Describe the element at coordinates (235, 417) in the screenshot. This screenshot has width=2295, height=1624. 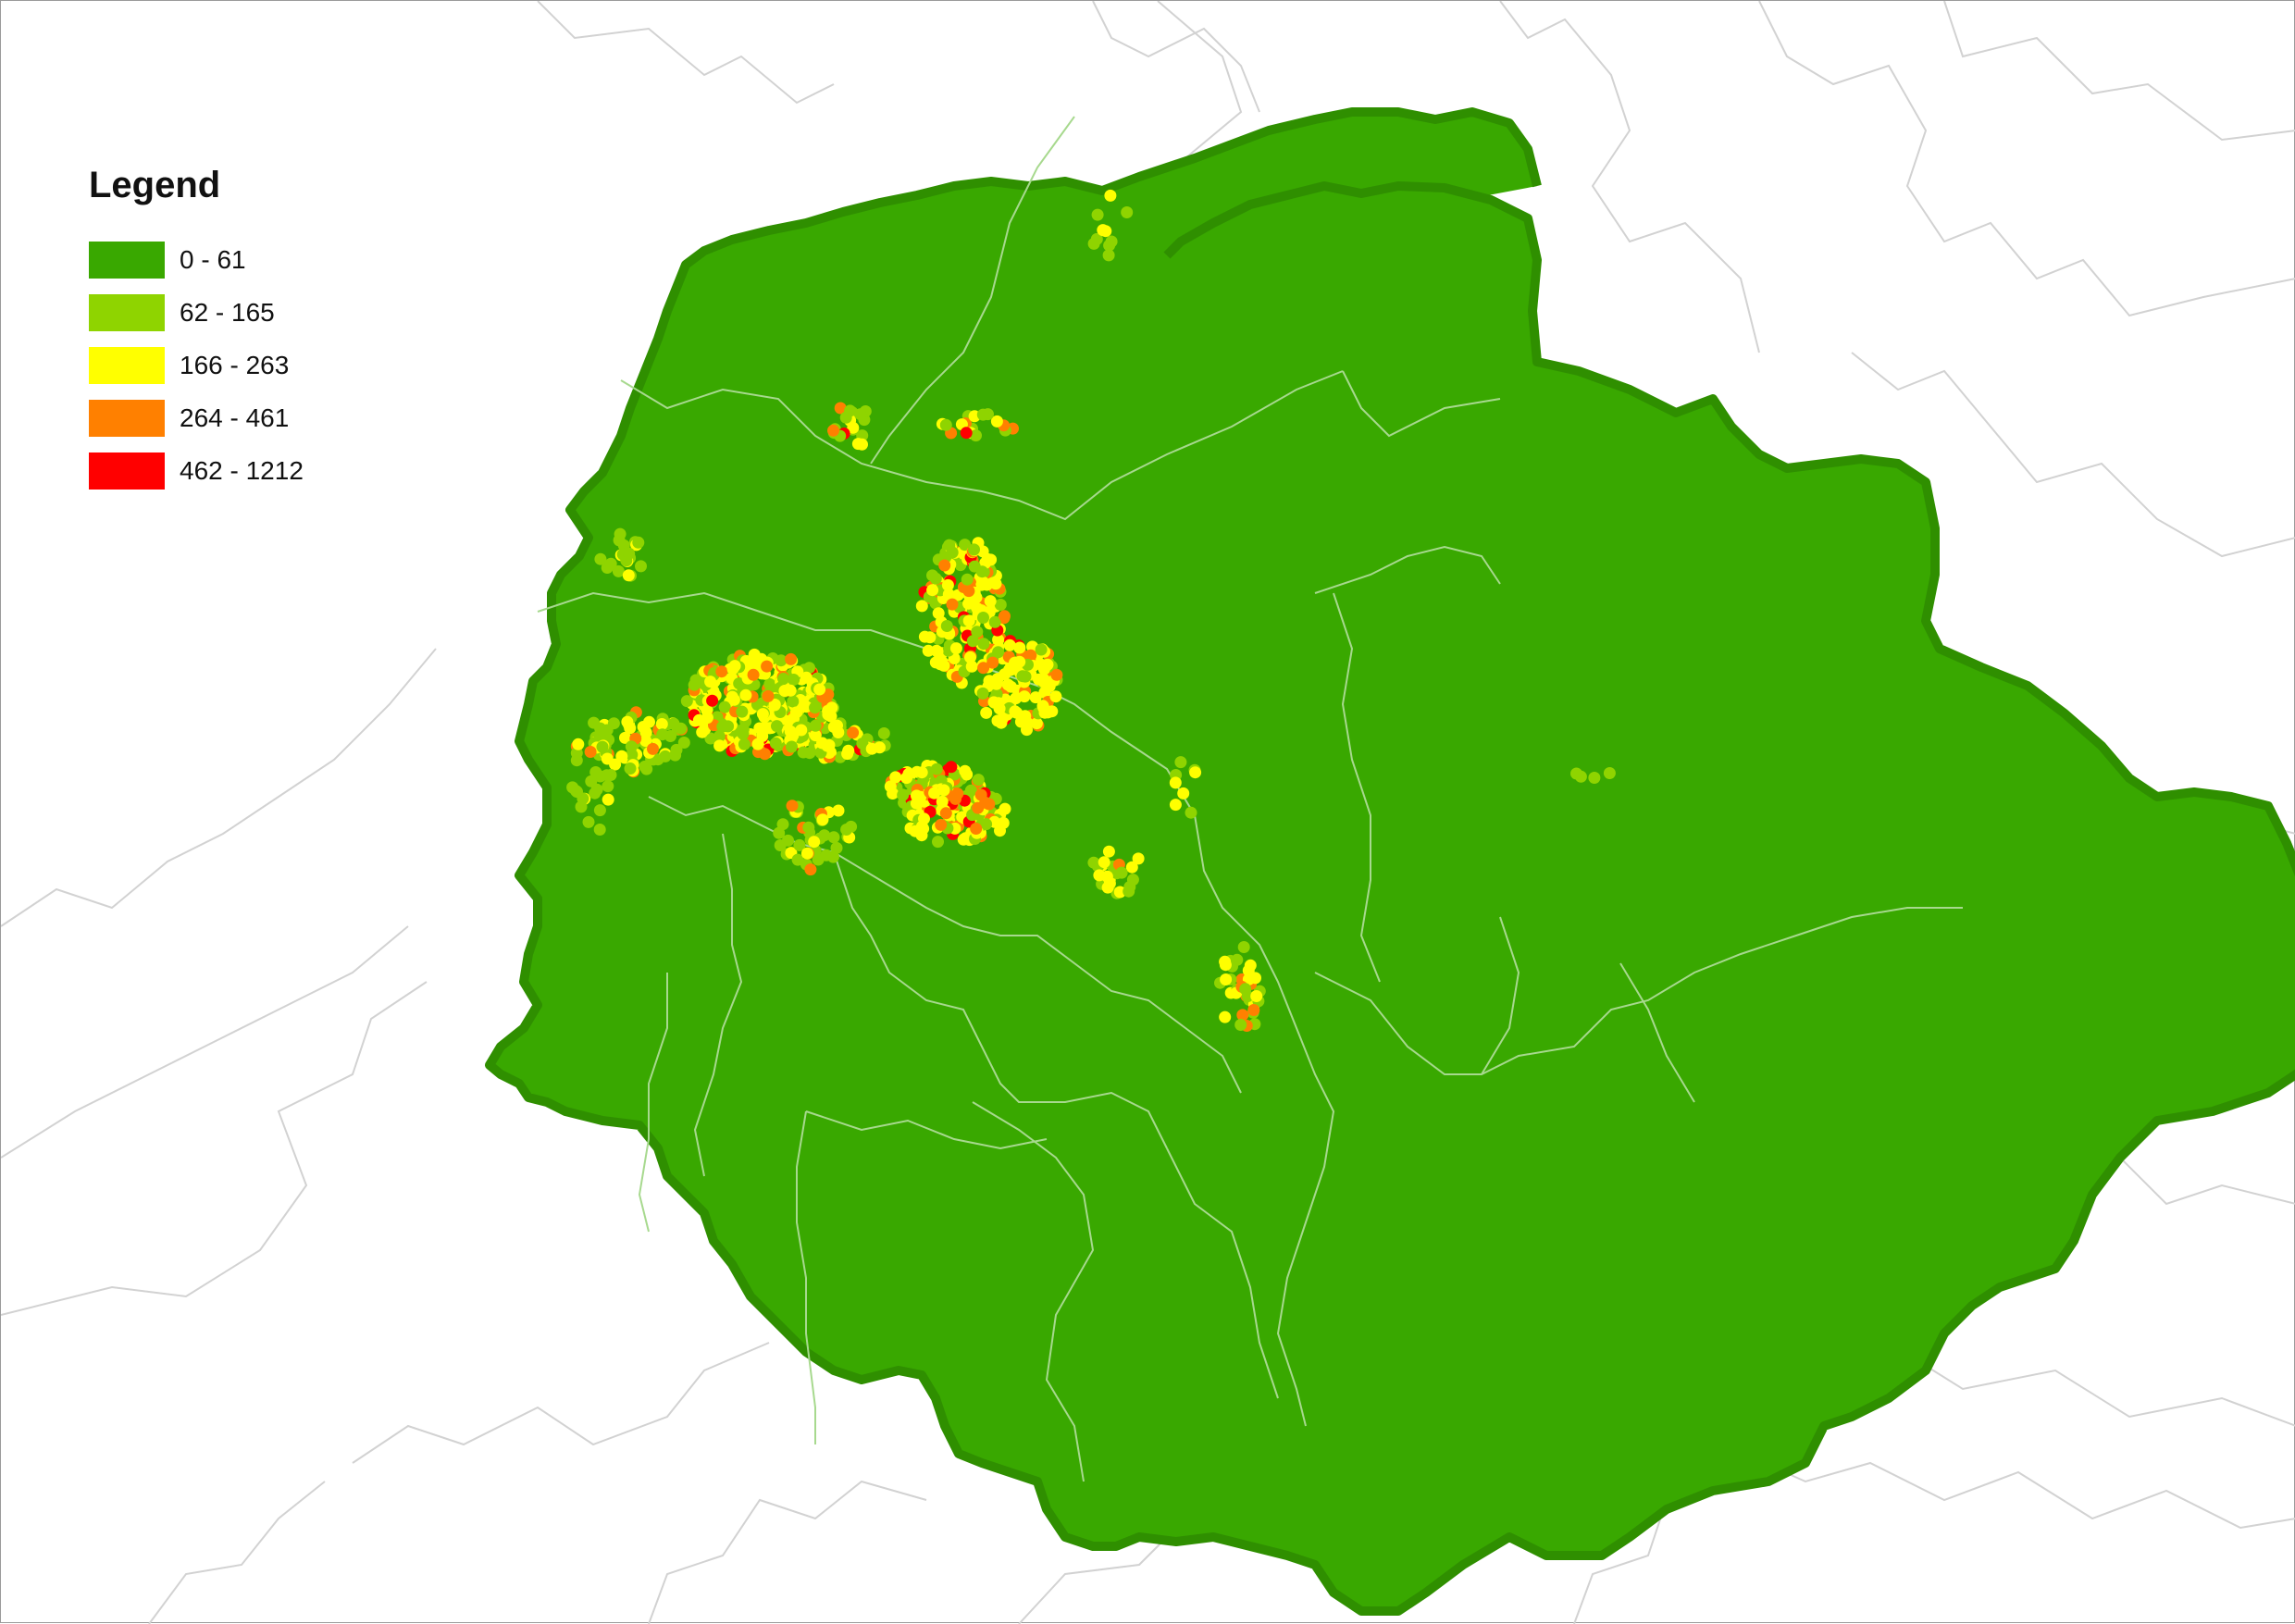
I see `legend-label: 264 - 461` at that location.